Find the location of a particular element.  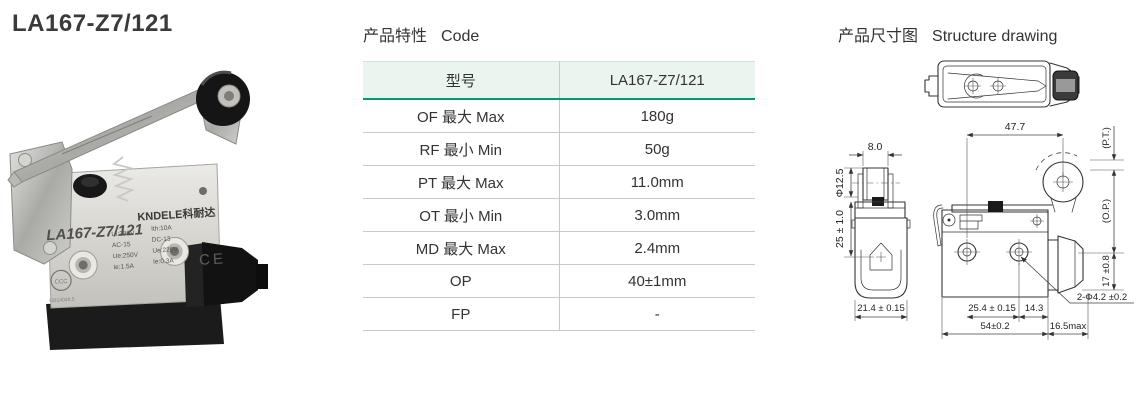

front-view is located at coordinates (881, 233).